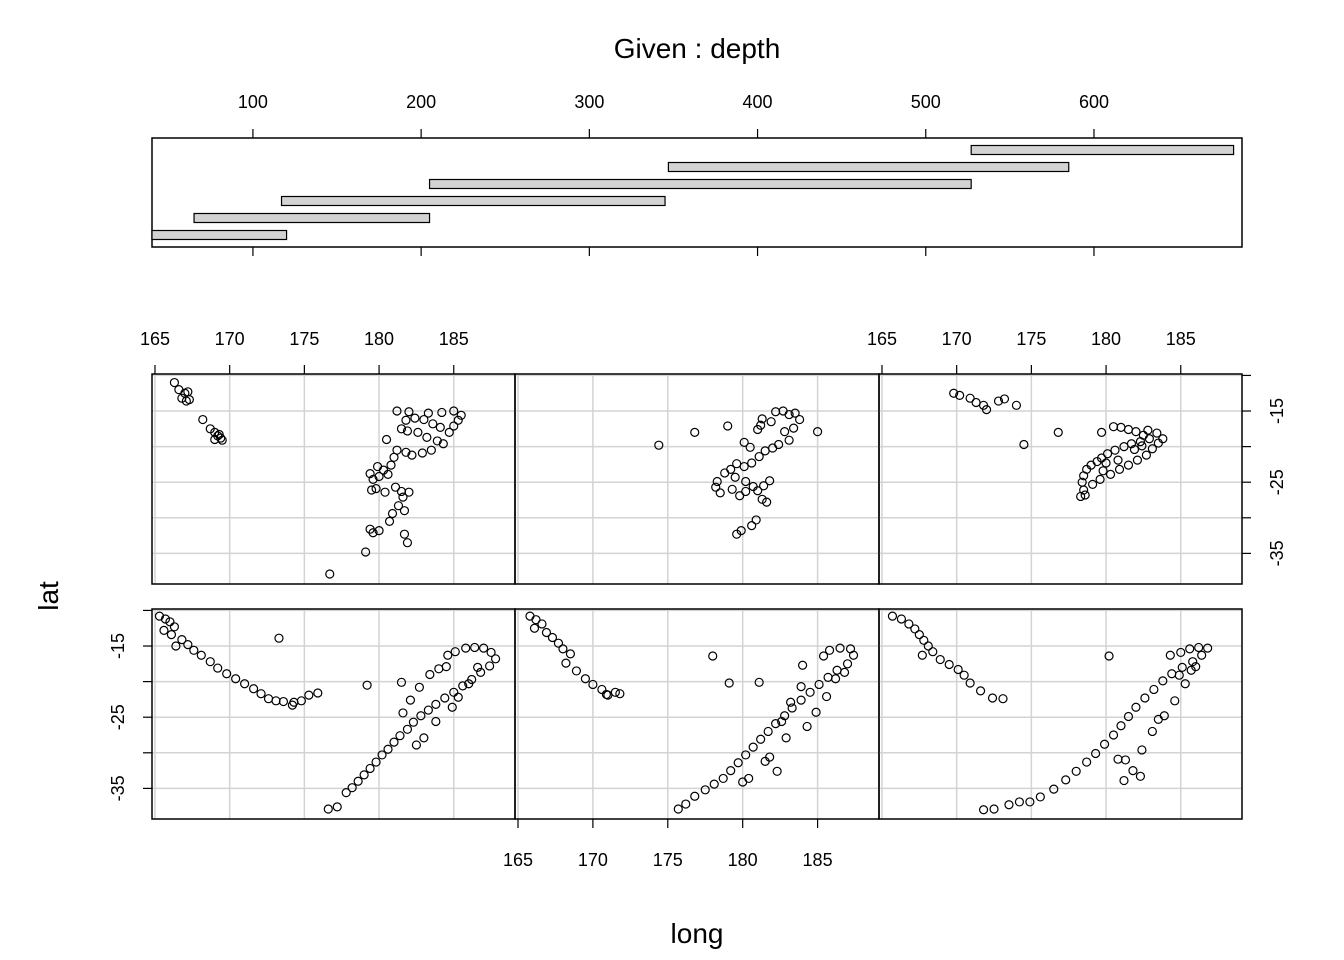  Describe the element at coordinates (253, 102) in the screenshot. I see `given-tick-label: 100` at that location.